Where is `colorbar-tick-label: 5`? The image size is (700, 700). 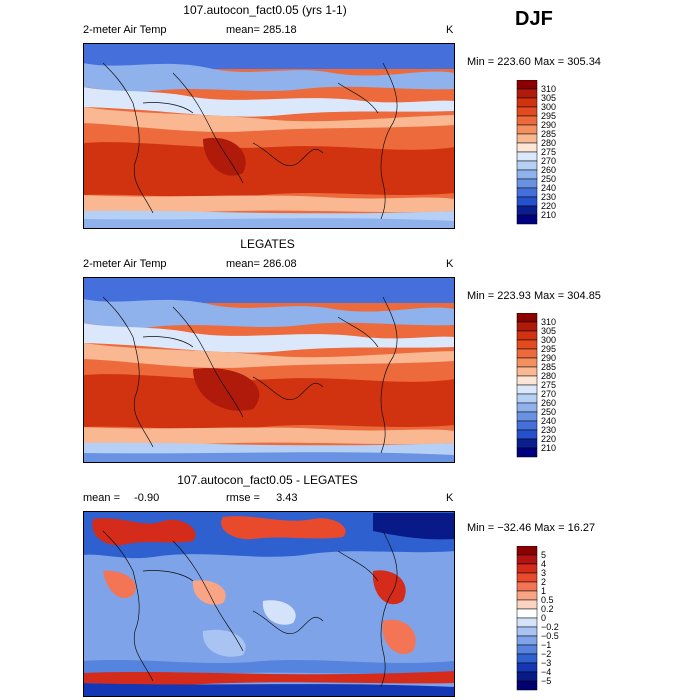
colorbar-tick-label: 5 is located at coordinates (543, 555).